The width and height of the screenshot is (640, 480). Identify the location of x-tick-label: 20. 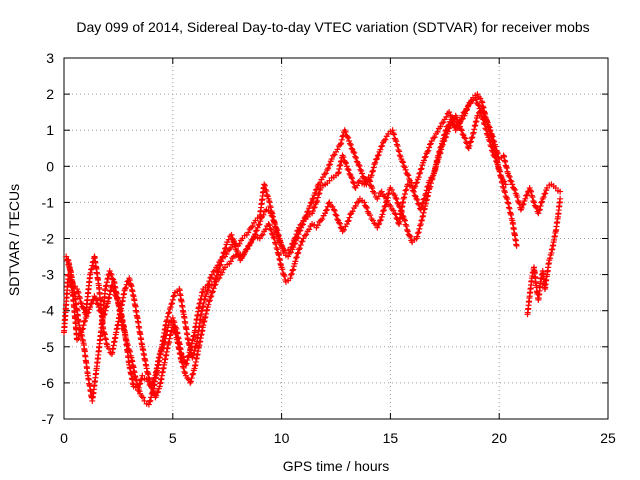
(499, 438).